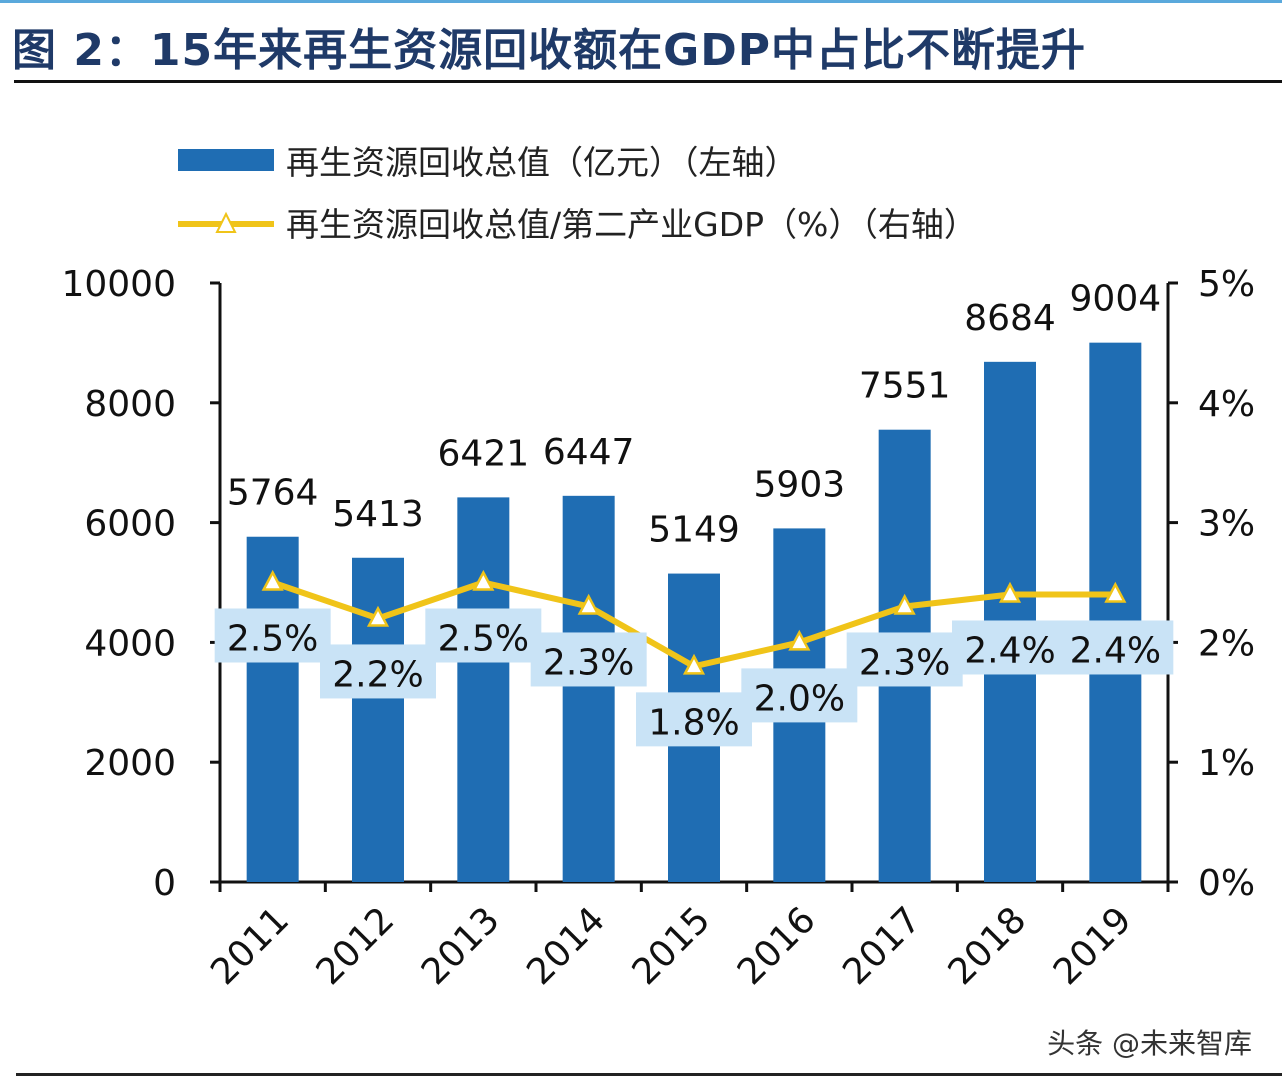 The width and height of the screenshot is (1282, 1084). Describe the element at coordinates (694, 530) in the screenshot. I see `bar-value-label: 5149` at that location.